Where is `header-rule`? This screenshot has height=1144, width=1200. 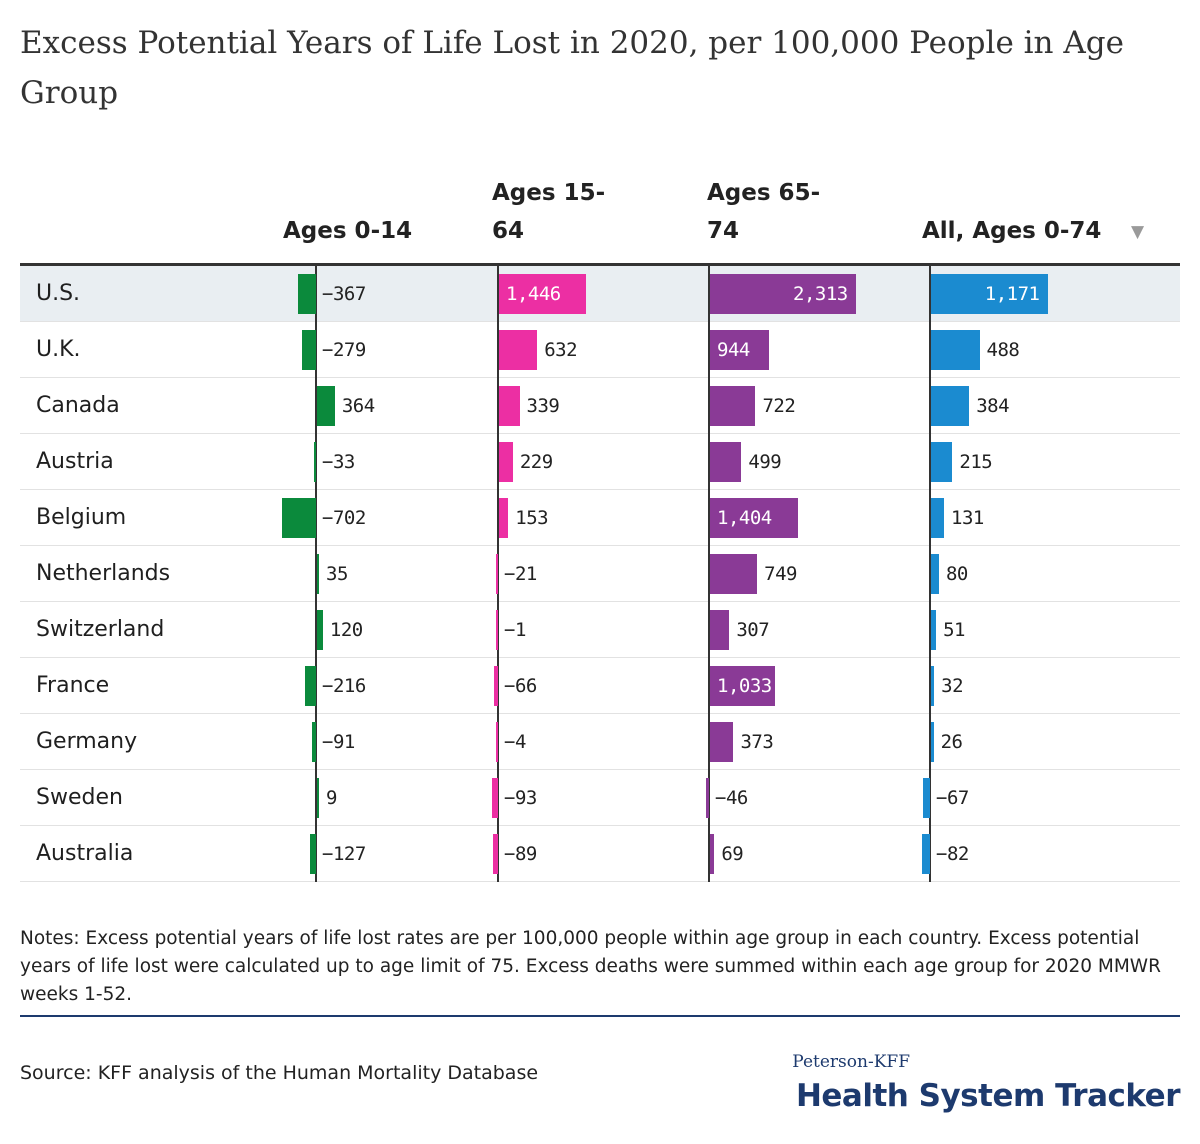 header-rule is located at coordinates (600, 264).